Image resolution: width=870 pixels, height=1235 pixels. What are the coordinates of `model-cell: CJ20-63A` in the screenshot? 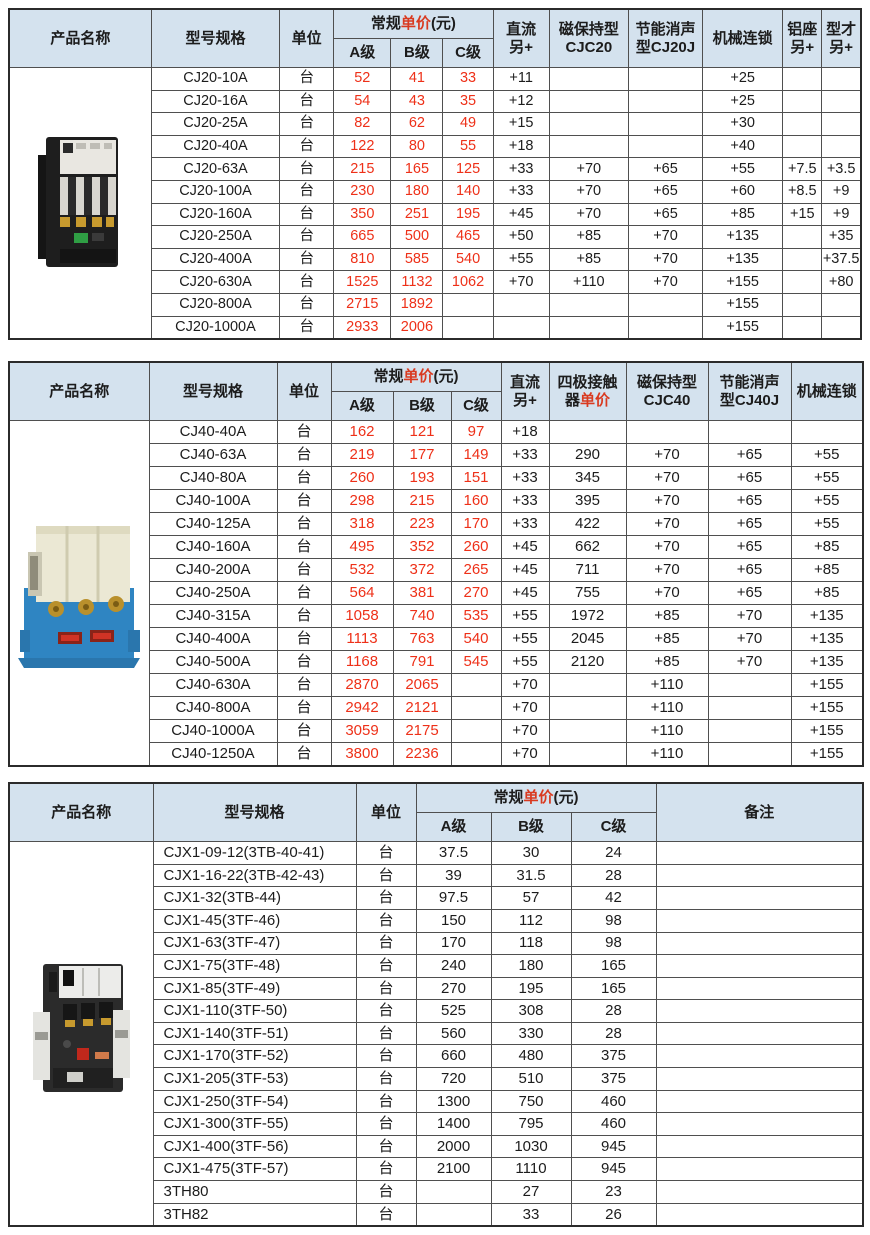 It's located at (215, 169).